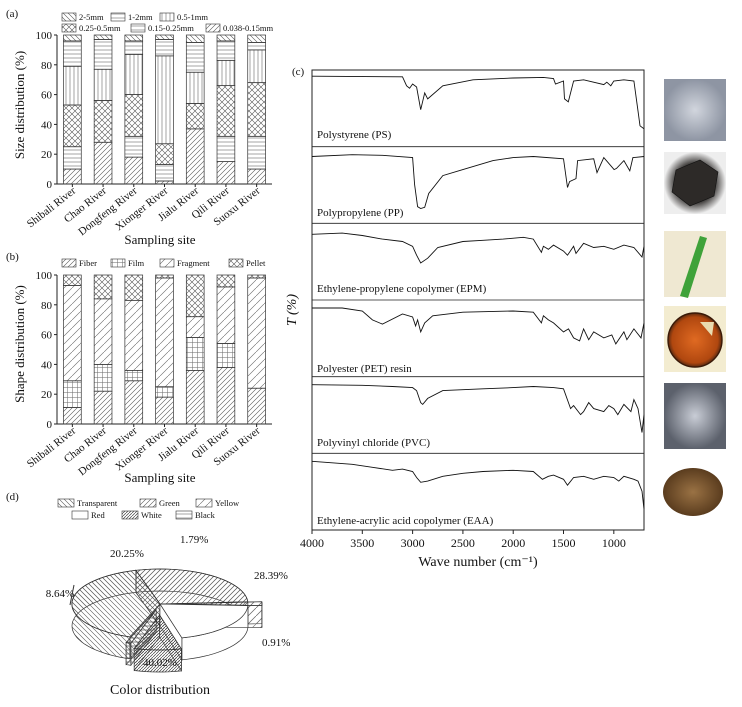 This screenshot has width=742, height=707. I want to click on x-tick-label: 1000, so click(614, 543).